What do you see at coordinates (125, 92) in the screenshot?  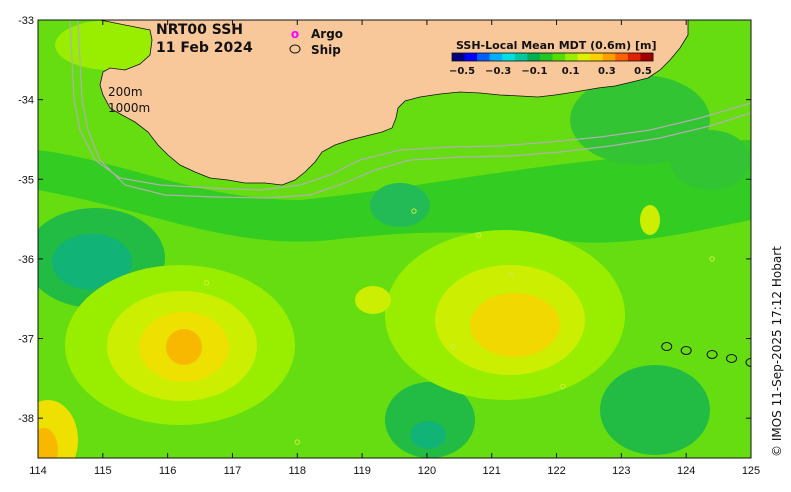 I see `isobath-200m-label: 200m` at bounding box center [125, 92].